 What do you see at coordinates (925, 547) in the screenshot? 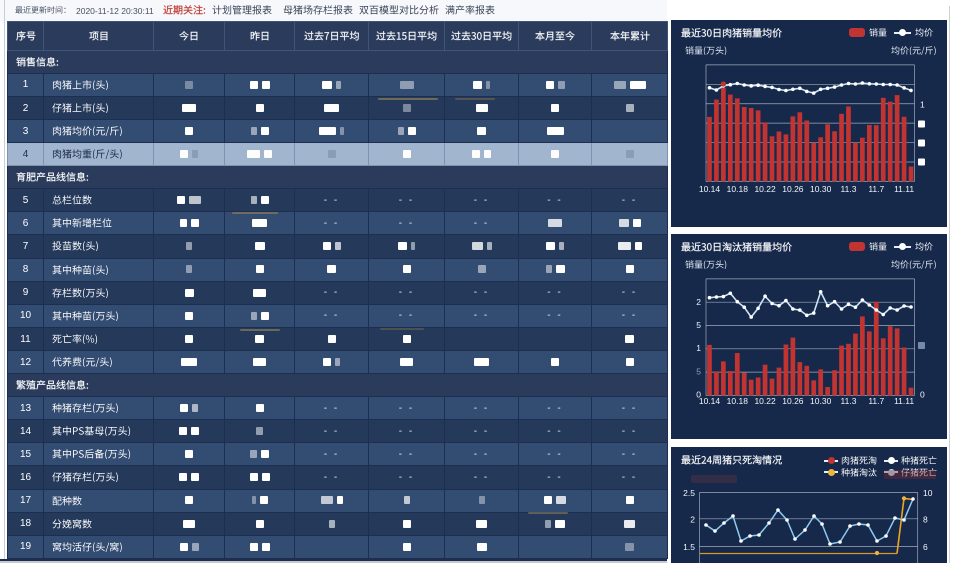
I see `svg-text: 6` at bounding box center [925, 547].